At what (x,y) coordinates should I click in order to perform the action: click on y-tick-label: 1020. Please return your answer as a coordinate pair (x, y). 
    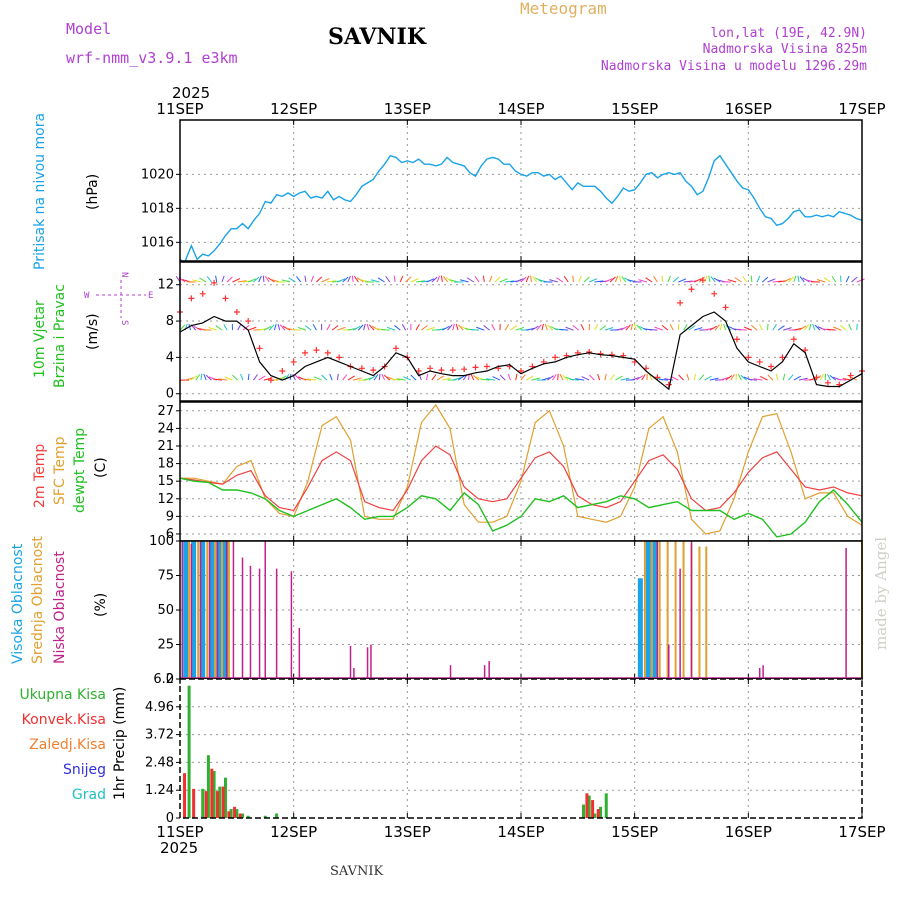
    Looking at the image, I should click on (157, 174).